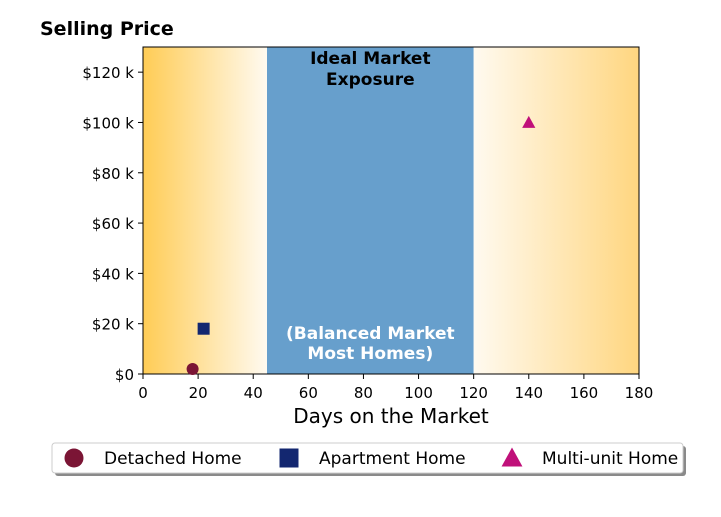 The width and height of the screenshot is (721, 517). I want to click on legend-marker-square, so click(289, 458).